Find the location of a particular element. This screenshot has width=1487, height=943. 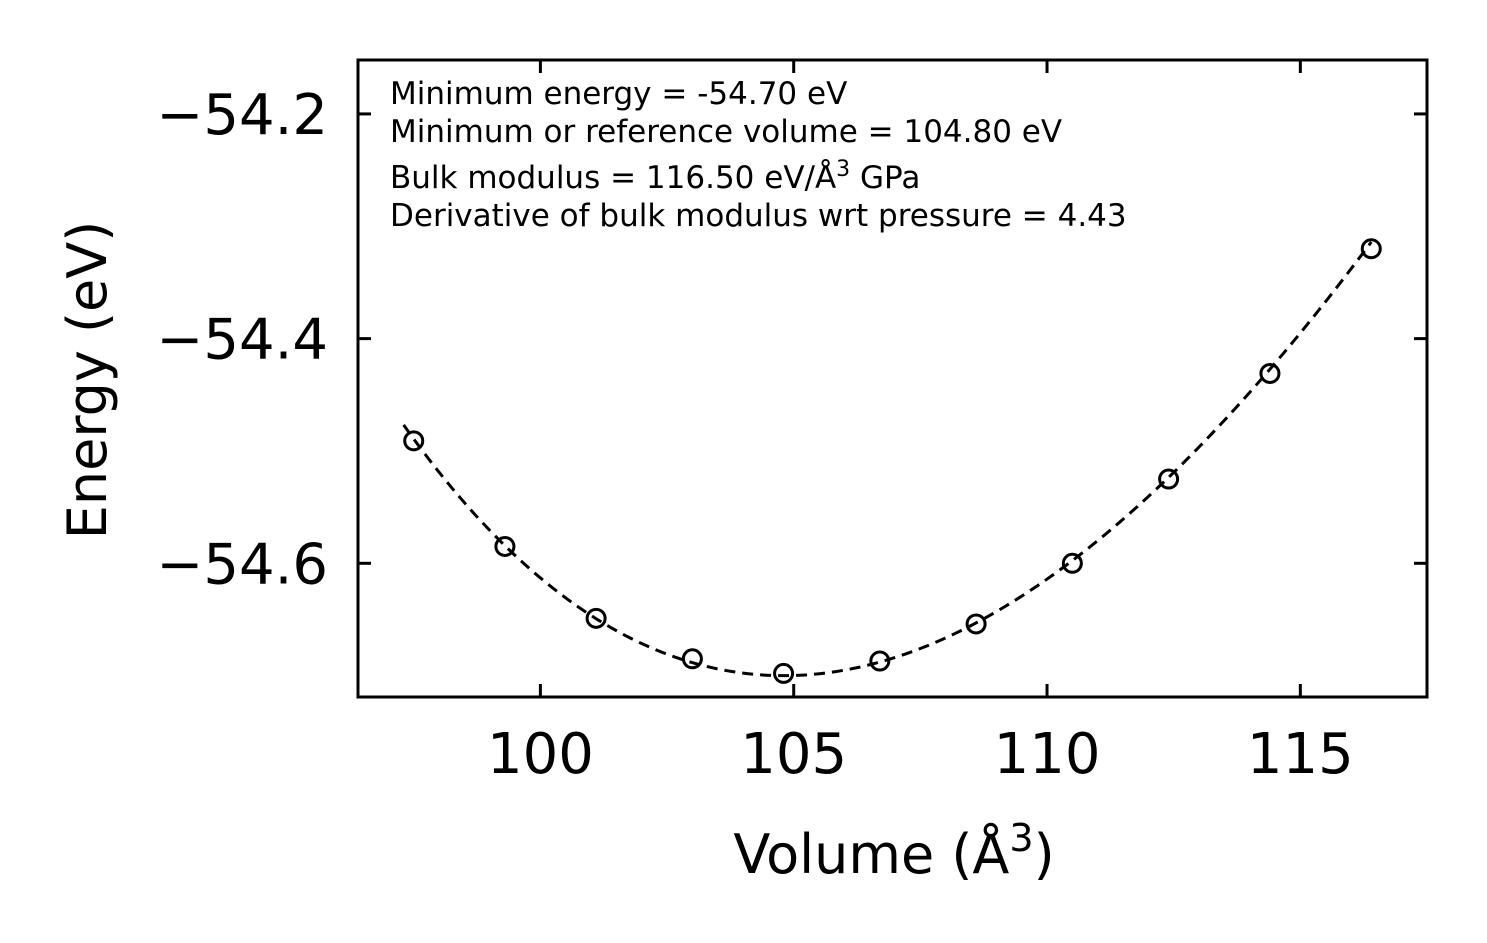

annotation-min-volume: Minimum or reference volume = 104.80 eV is located at coordinates (726, 132).